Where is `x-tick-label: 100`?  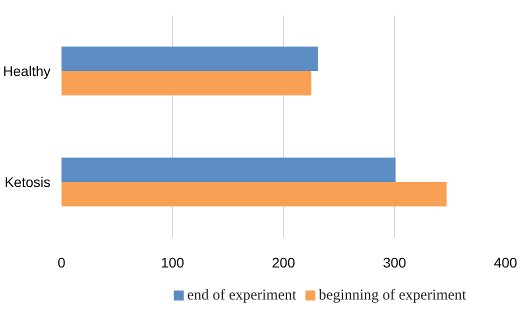 x-tick-label: 100 is located at coordinates (172, 262).